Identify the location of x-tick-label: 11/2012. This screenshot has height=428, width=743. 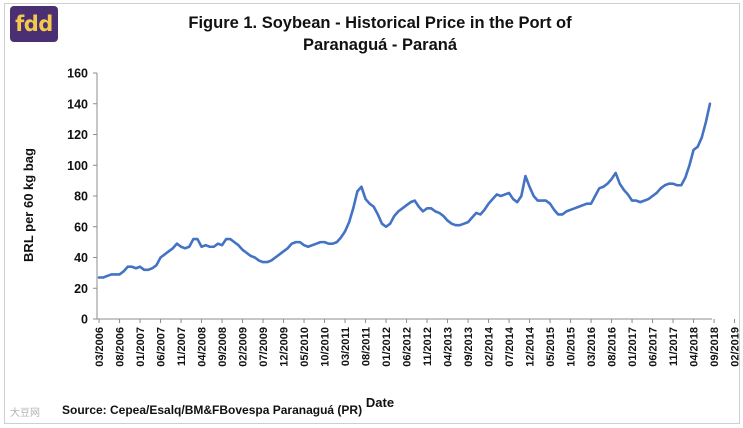
(428, 346).